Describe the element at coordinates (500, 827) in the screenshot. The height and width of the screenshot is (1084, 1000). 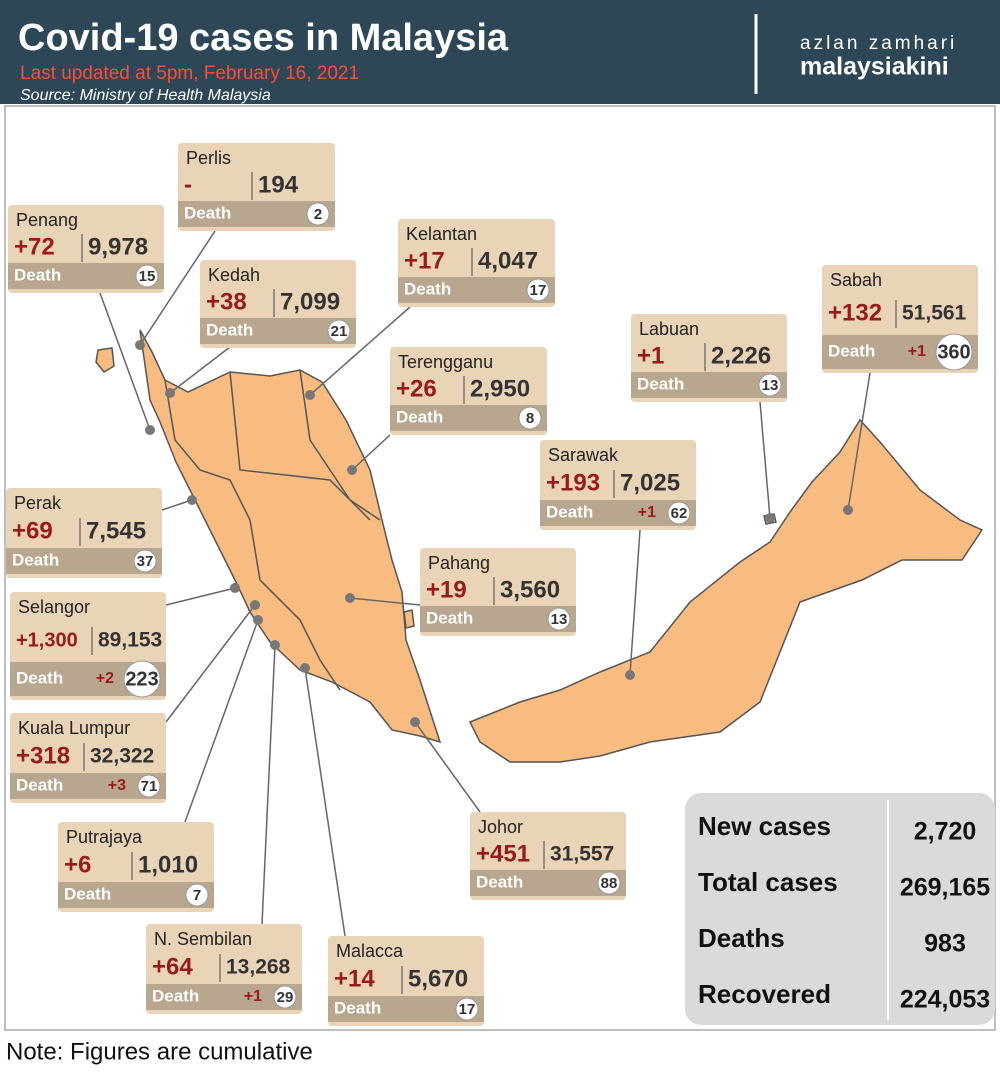
I see `state-name: Johor` at that location.